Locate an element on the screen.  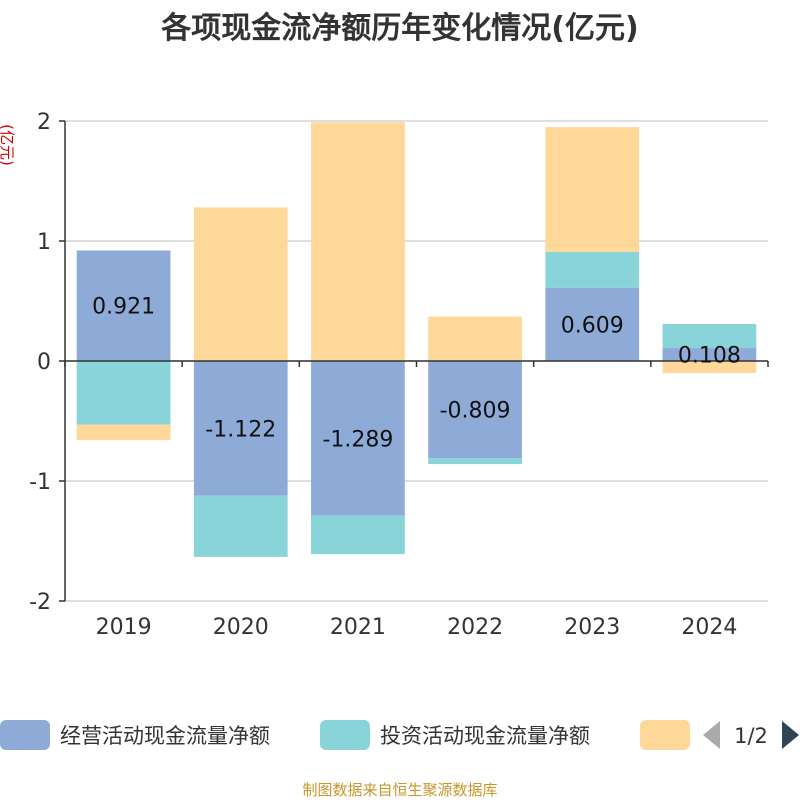
bar-series-0-2022 is located at coordinates (475, 410).